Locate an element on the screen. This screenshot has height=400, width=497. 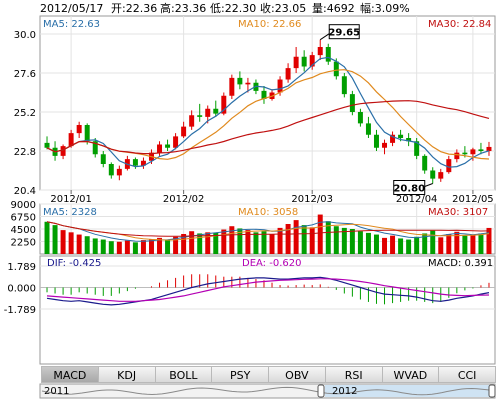
navigator: 2011 2012 is located at coordinates (268, 391).